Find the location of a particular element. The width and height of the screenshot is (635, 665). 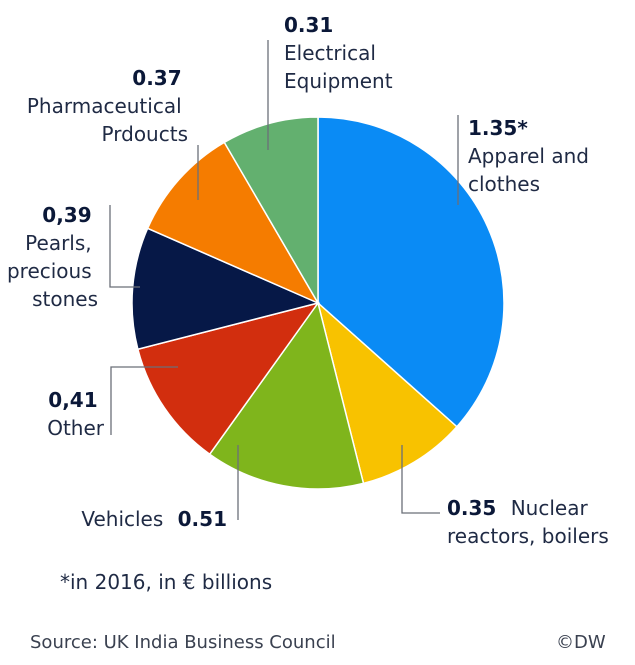

name-pearls-line1: Pearls, is located at coordinates (58, 243).